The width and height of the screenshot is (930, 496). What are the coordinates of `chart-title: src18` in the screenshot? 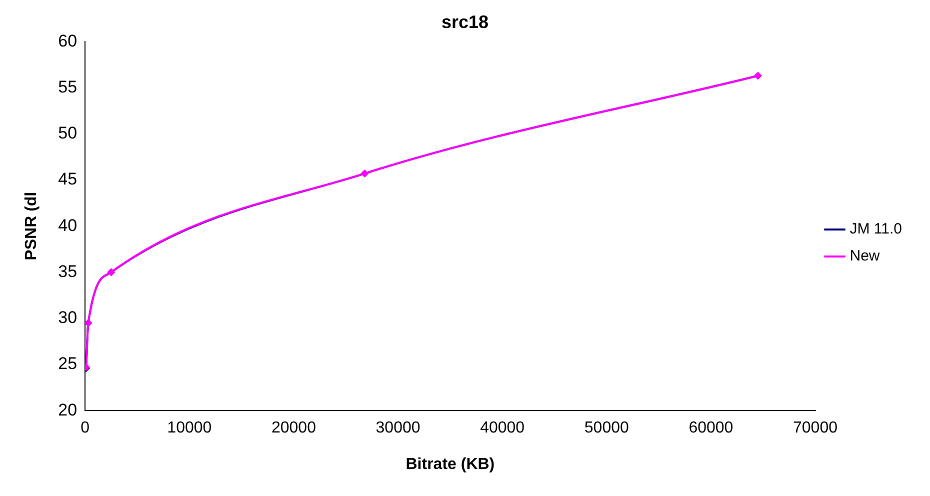 It's located at (465, 22).